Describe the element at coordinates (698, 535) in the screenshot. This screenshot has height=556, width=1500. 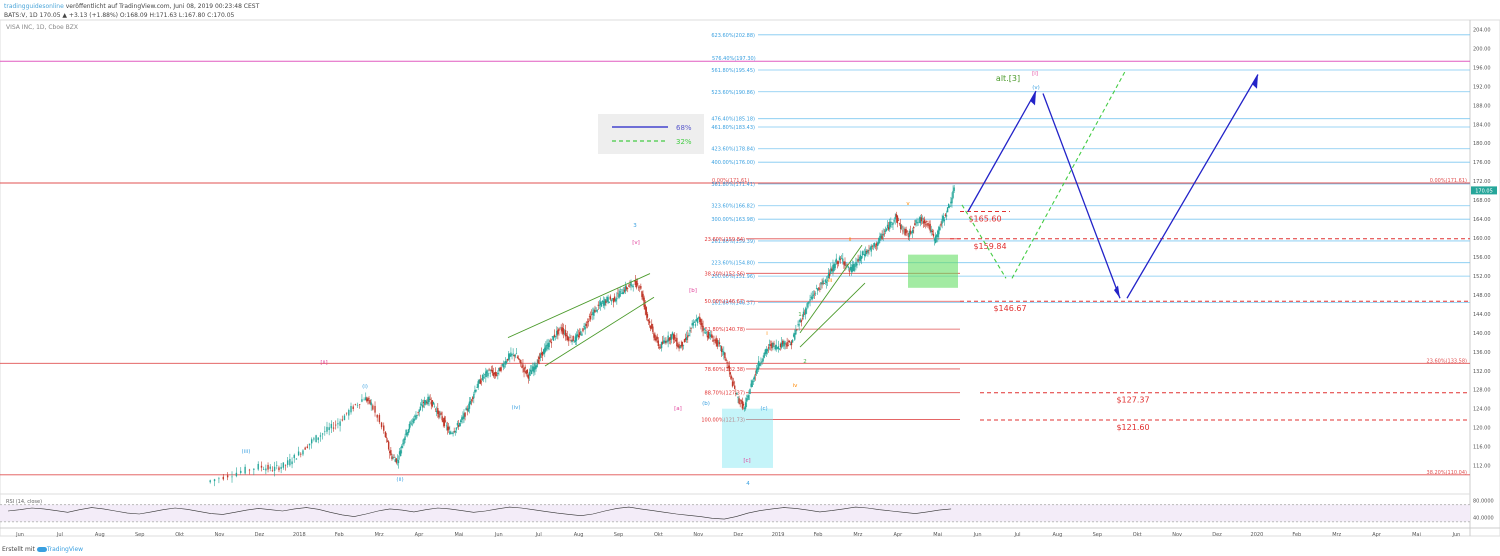
I see `time-tick: Nov` at that location.